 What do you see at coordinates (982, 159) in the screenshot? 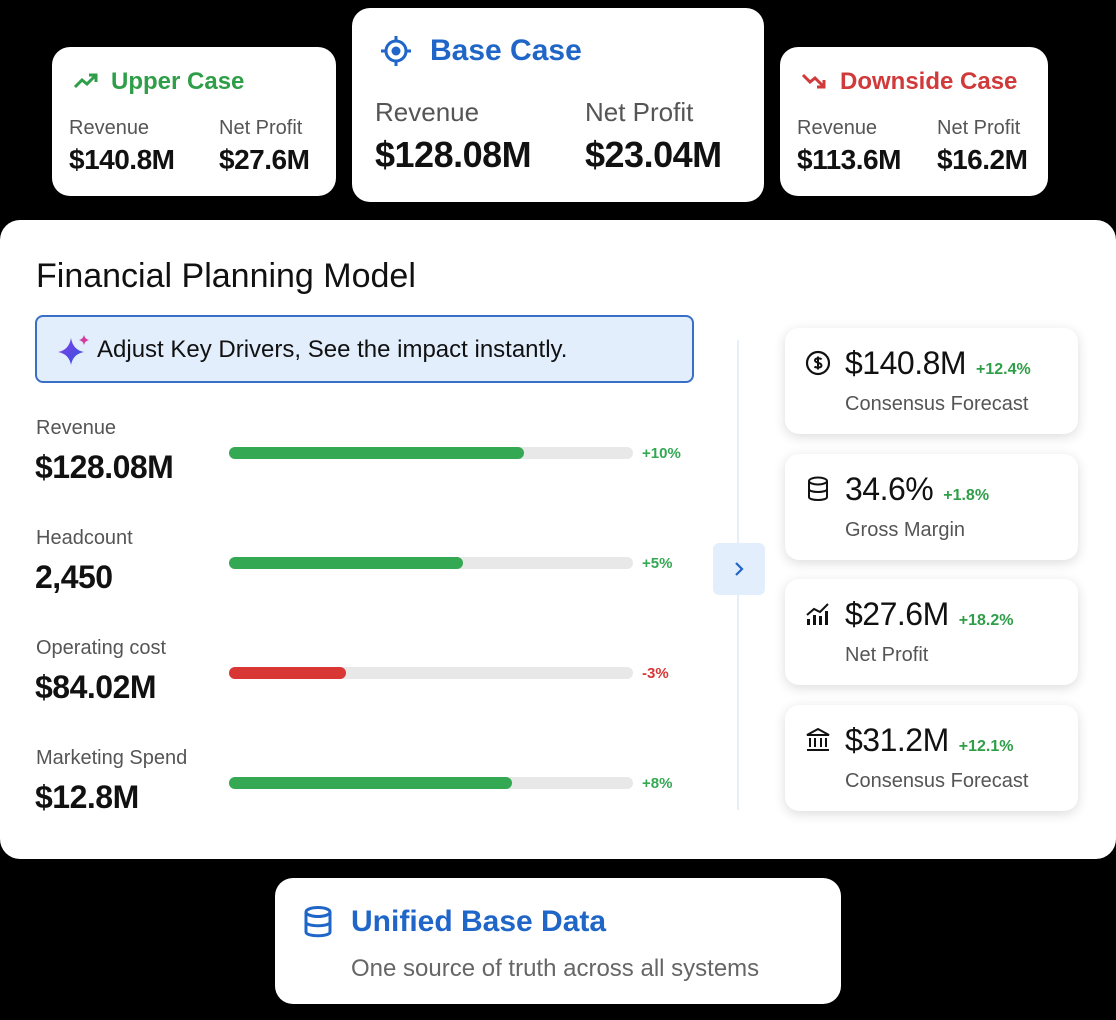
I see `metric-value: $16.2M` at bounding box center [982, 159].